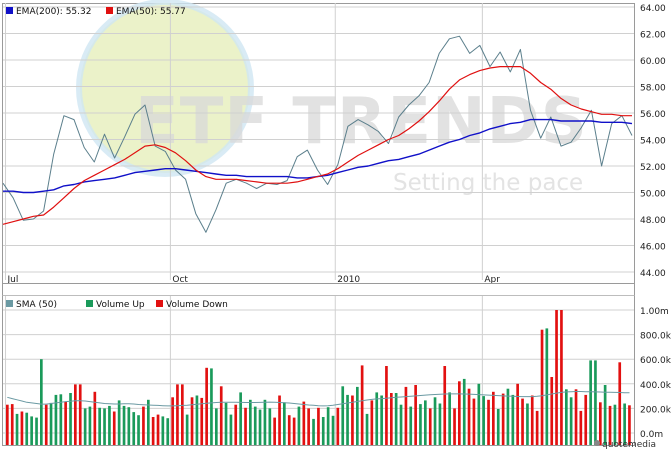  Describe the element at coordinates (655, 386) in the screenshot. I see `volume-y-tick-label: 400.0k` at that location.